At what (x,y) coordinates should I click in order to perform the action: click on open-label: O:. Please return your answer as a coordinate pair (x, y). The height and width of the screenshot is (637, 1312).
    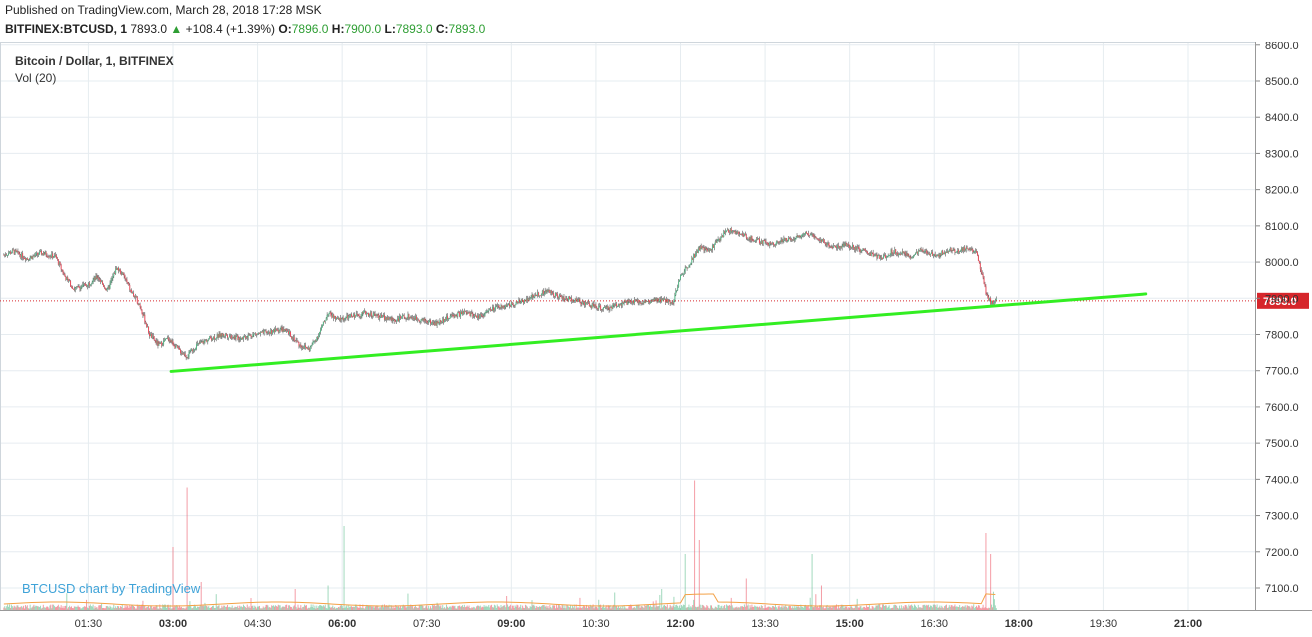
    Looking at the image, I should click on (285, 29).